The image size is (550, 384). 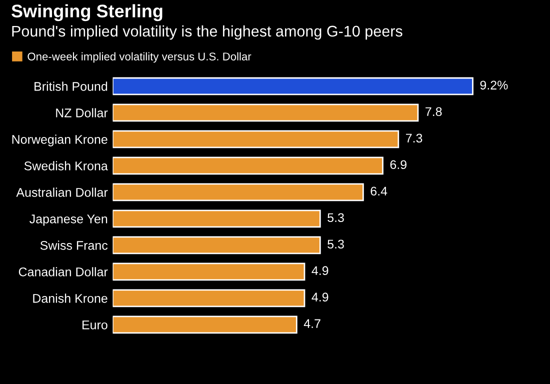 What do you see at coordinates (434, 111) in the screenshot?
I see `data-label: 7.8` at bounding box center [434, 111].